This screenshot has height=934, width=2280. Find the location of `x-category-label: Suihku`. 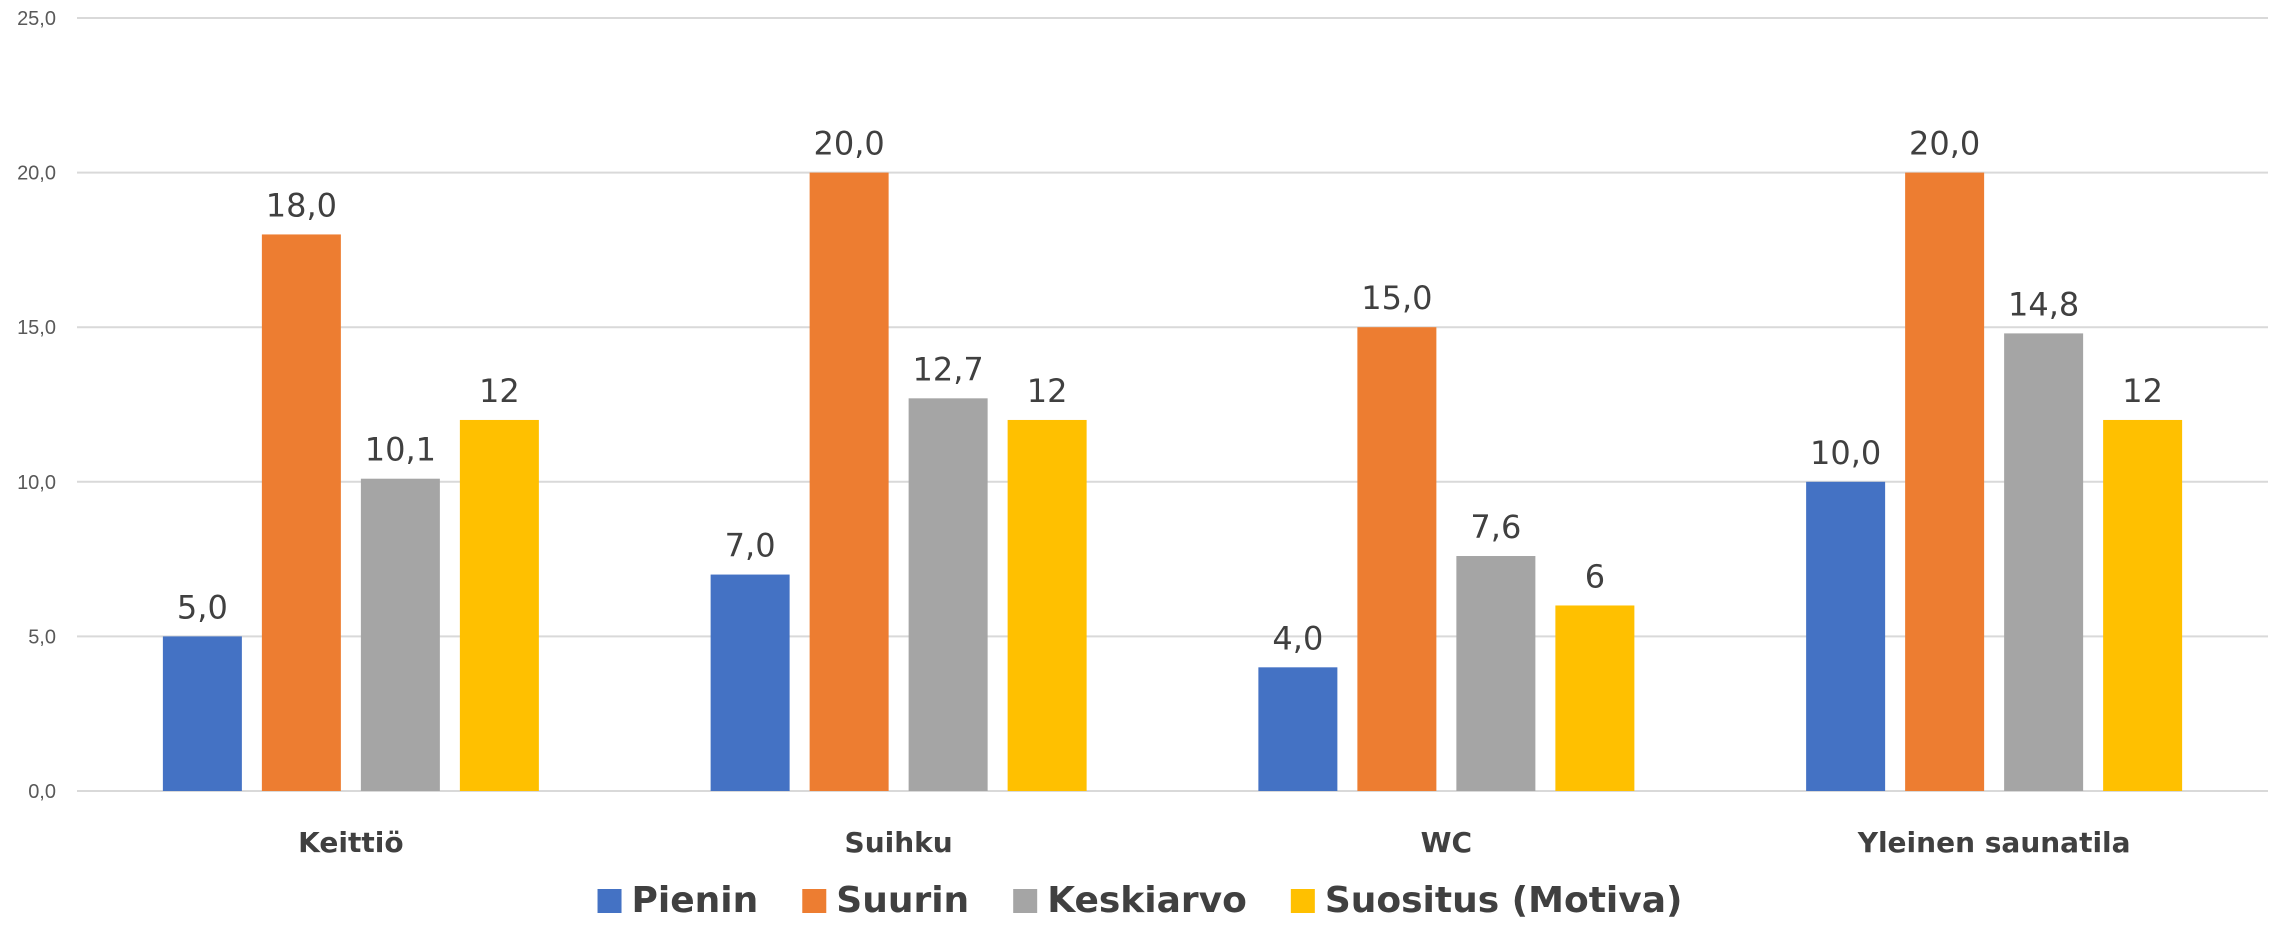

x-category-label: Suihku is located at coordinates (899, 842).